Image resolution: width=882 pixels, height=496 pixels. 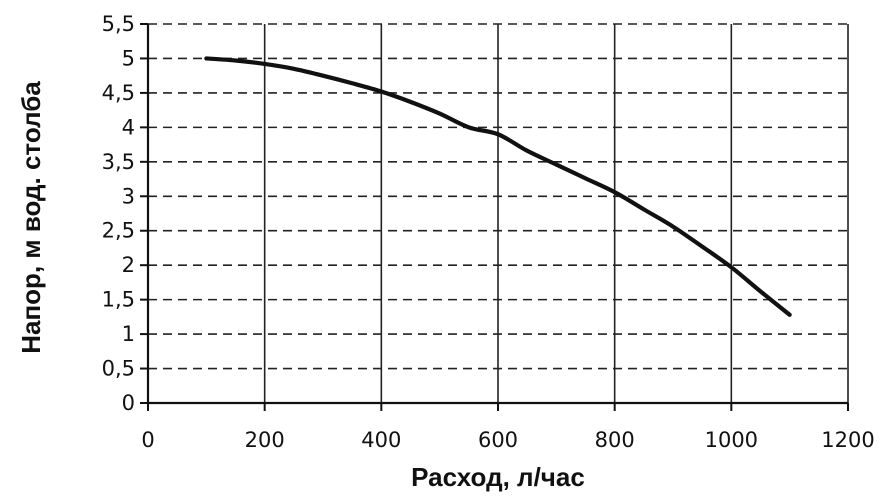 I want to click on y-tick-label-0: 0, so click(x=128, y=403).